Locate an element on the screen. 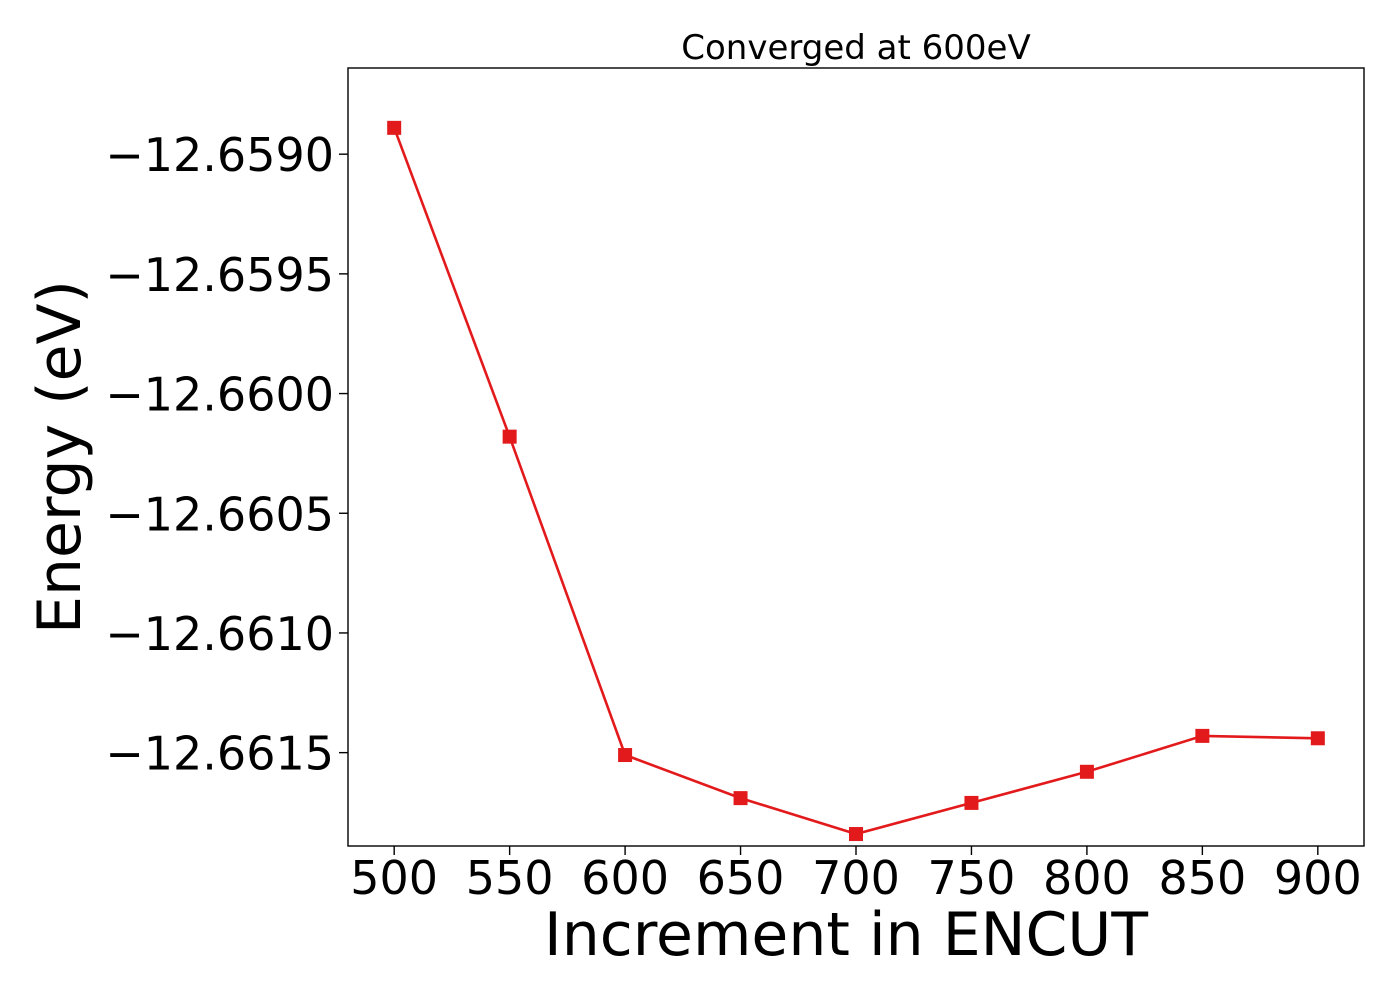 The width and height of the screenshot is (1400, 1000). x-tick-label: 600 is located at coordinates (625, 878).